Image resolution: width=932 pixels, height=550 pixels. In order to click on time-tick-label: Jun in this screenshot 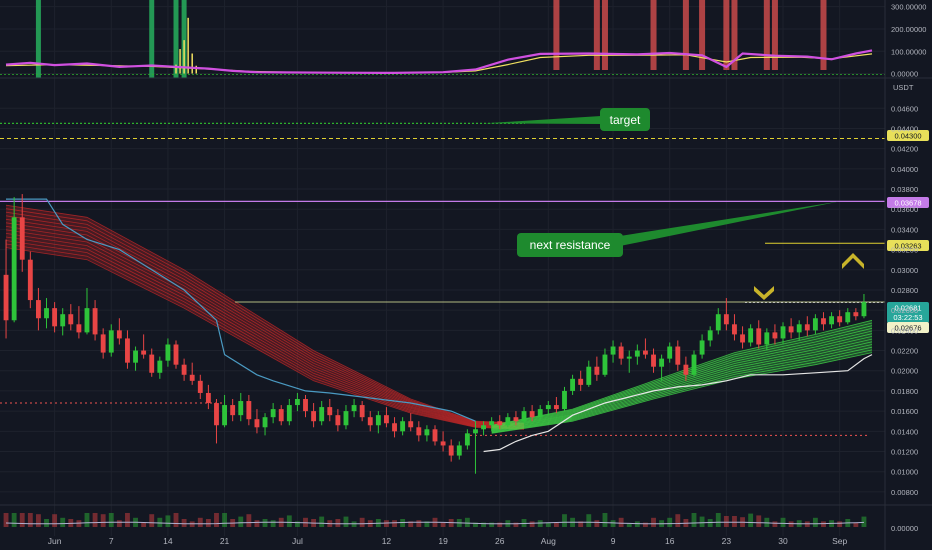, I will do `click(55, 541)`.